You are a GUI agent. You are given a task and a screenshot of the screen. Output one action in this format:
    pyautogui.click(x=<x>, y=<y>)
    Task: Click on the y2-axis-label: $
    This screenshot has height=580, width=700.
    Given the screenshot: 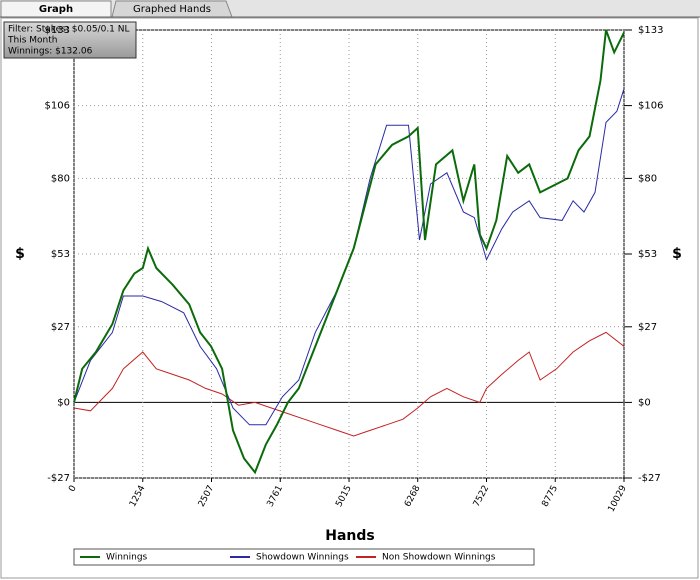 What is the action you would take?
    pyautogui.click(x=677, y=254)
    